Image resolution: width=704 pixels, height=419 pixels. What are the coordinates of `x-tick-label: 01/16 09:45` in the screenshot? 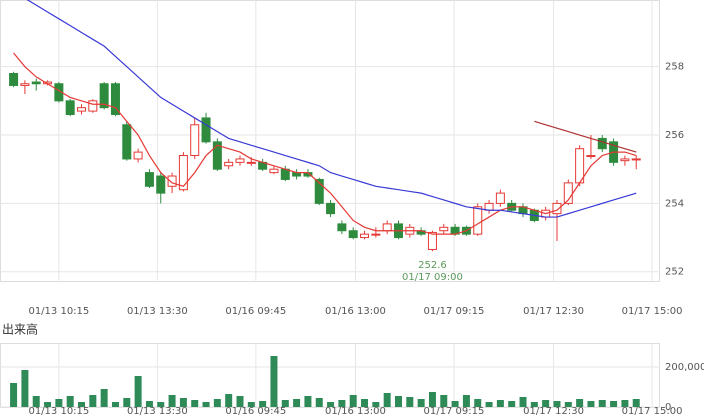 It's located at (255, 311).